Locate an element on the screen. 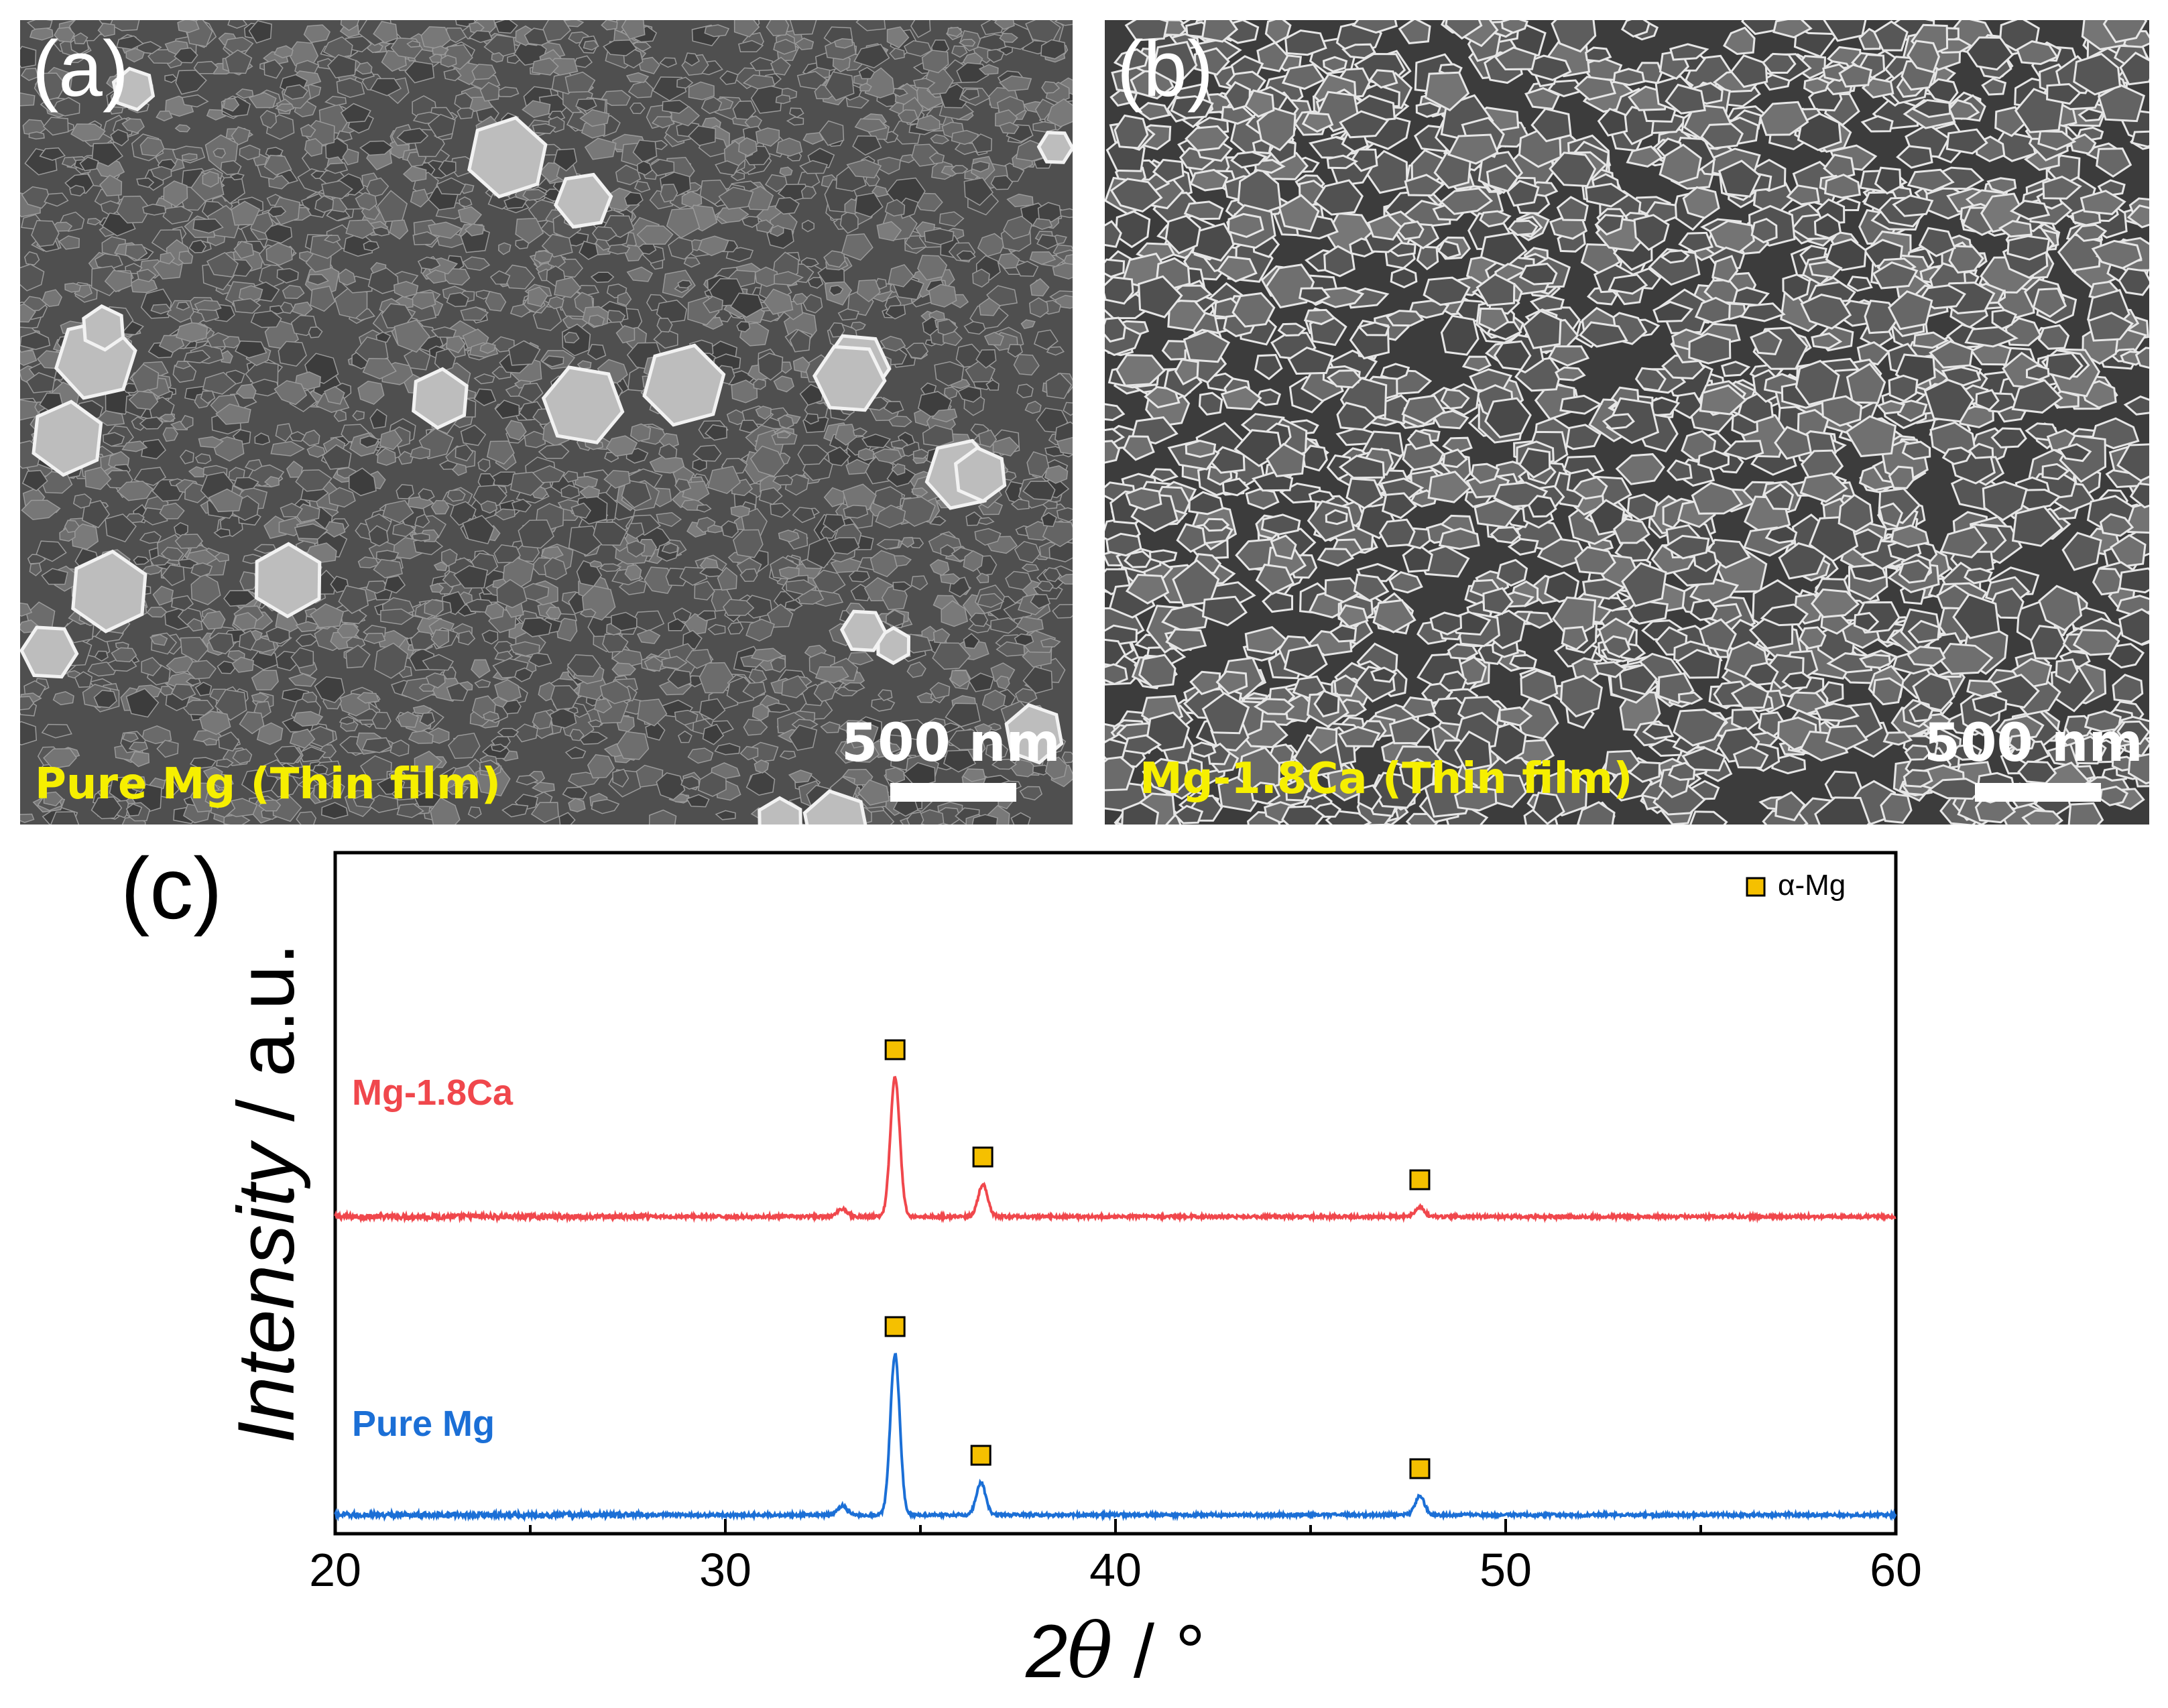 Image resolution: width=2168 pixels, height=1708 pixels. panel-letter-c: (c) is located at coordinates (172, 888).